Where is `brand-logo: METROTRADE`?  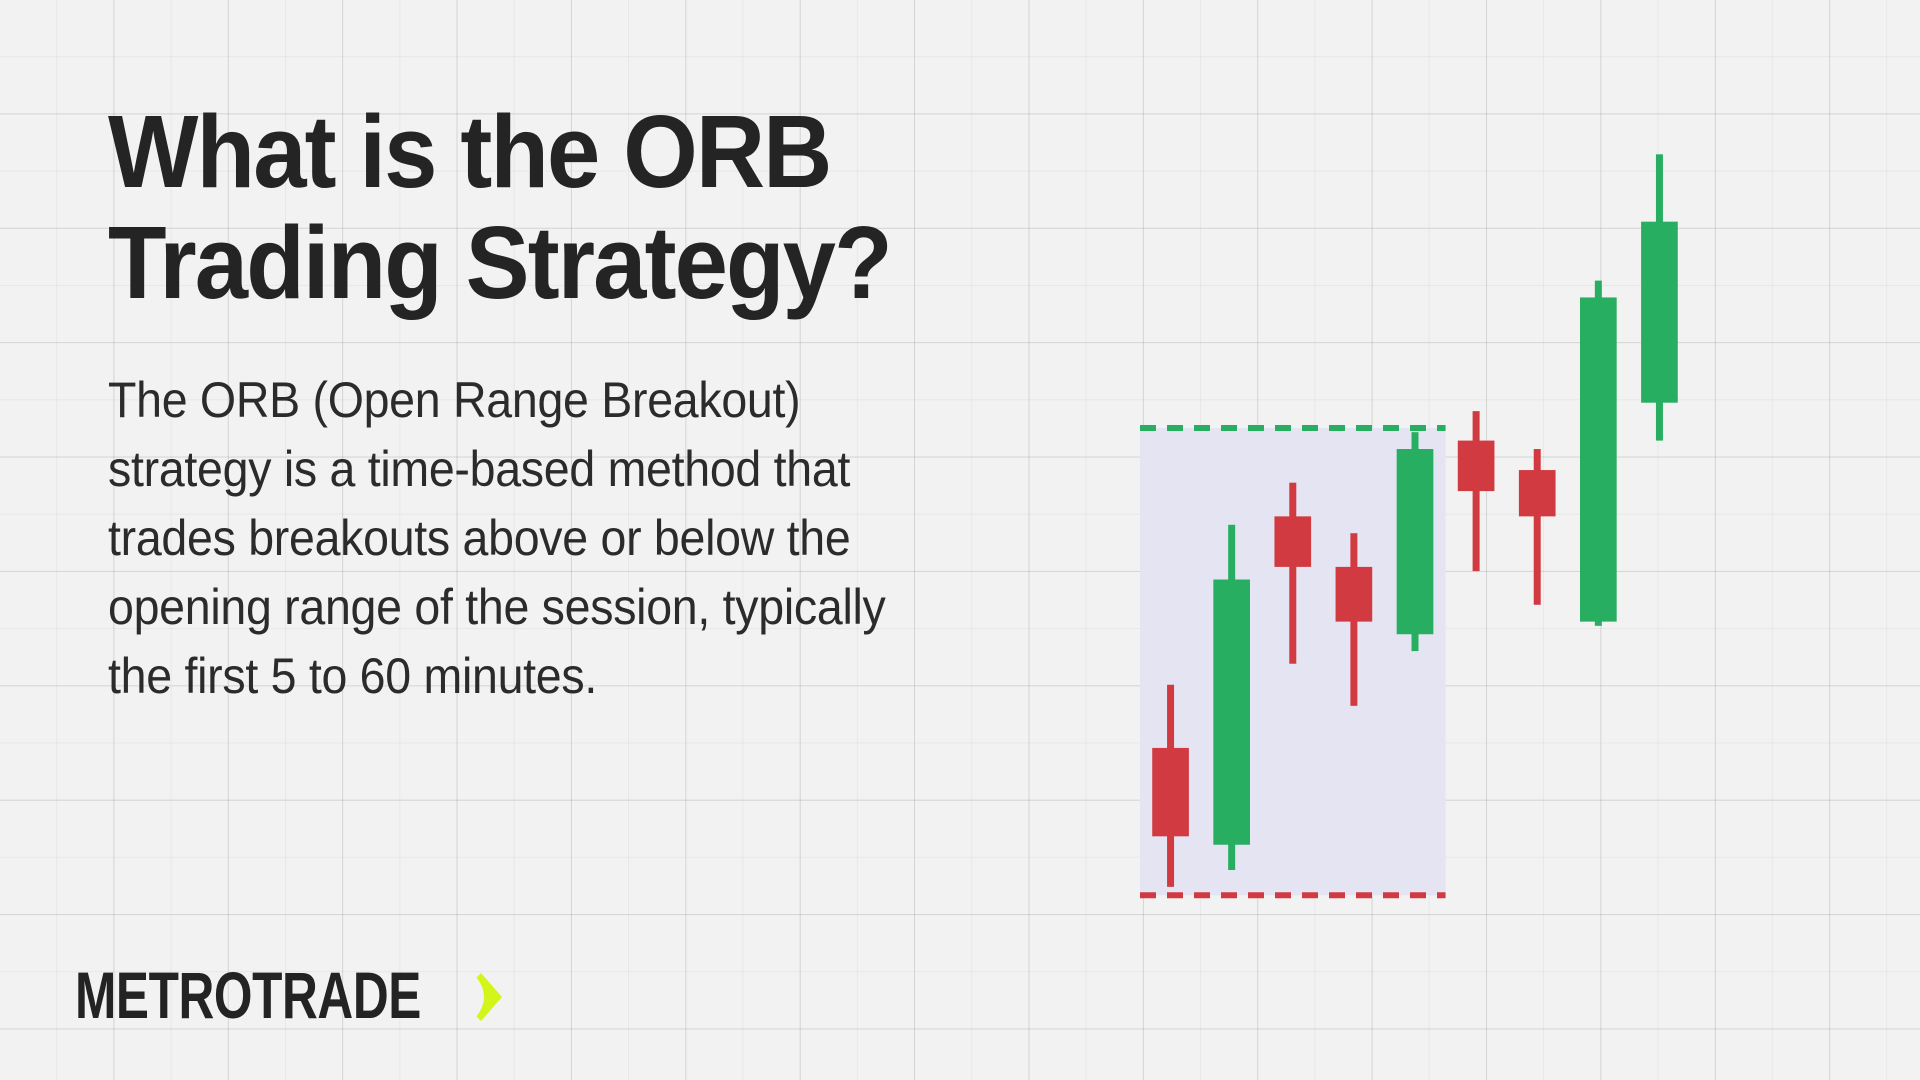
brand-logo: METROTRADE is located at coordinates (291, 996).